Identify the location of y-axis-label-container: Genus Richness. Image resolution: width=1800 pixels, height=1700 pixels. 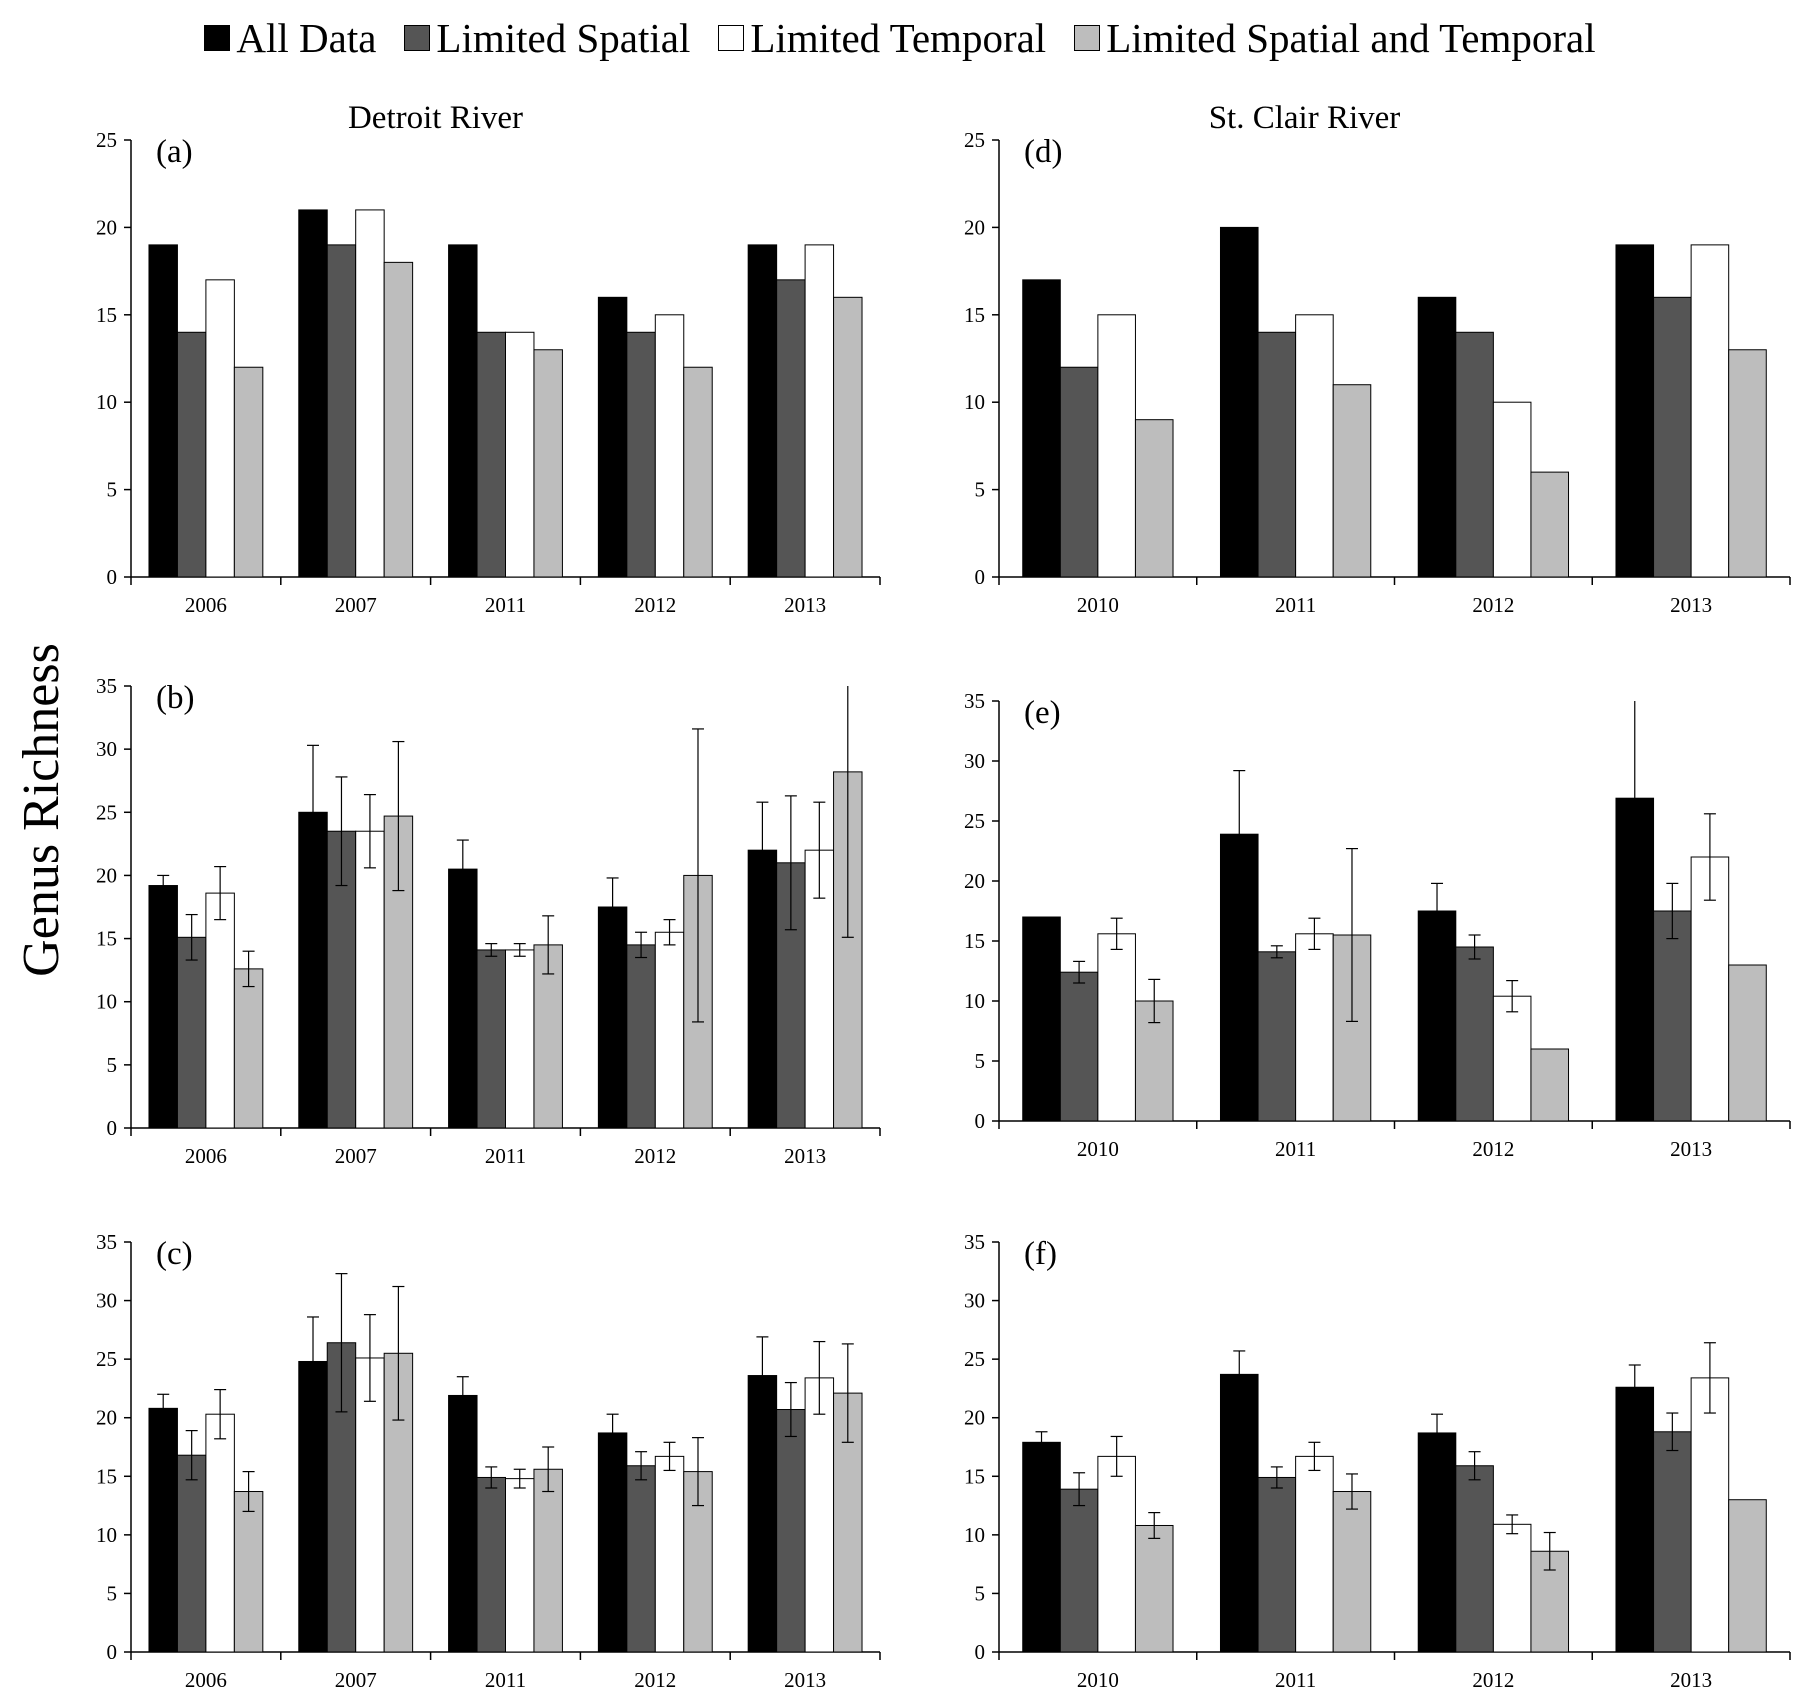
(43, 847).